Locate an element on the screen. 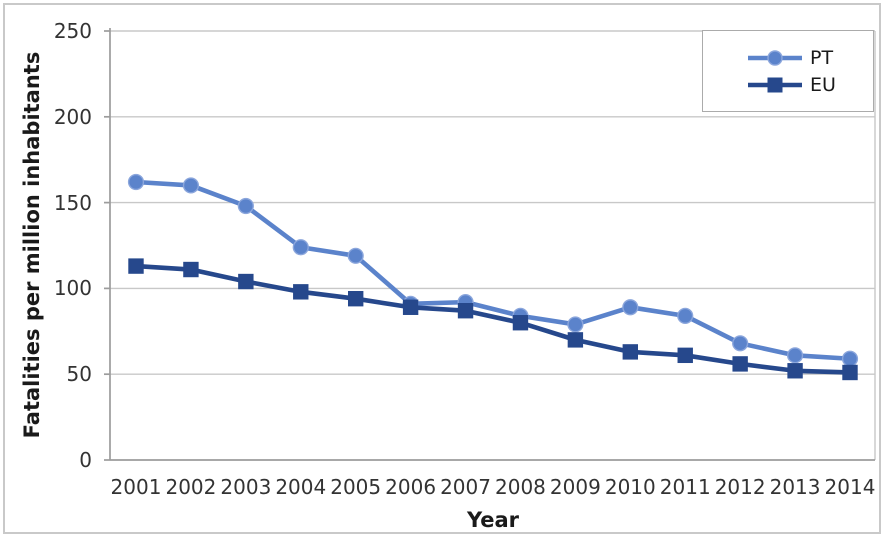  x-tick-label: 2007 is located at coordinates (465, 487).